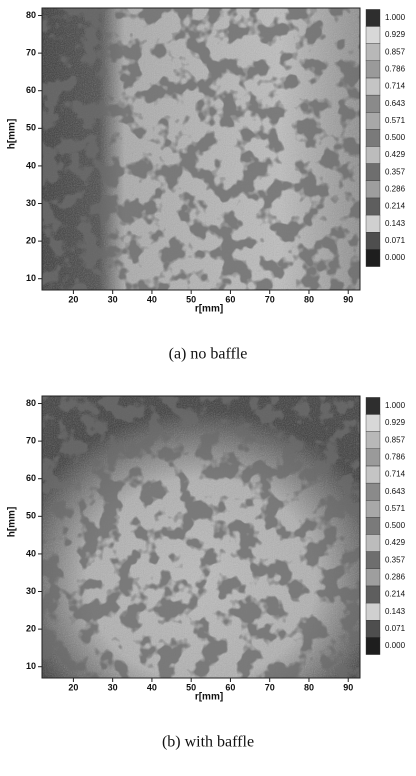  I want to click on caption: (a) no baffle, so click(208, 354).